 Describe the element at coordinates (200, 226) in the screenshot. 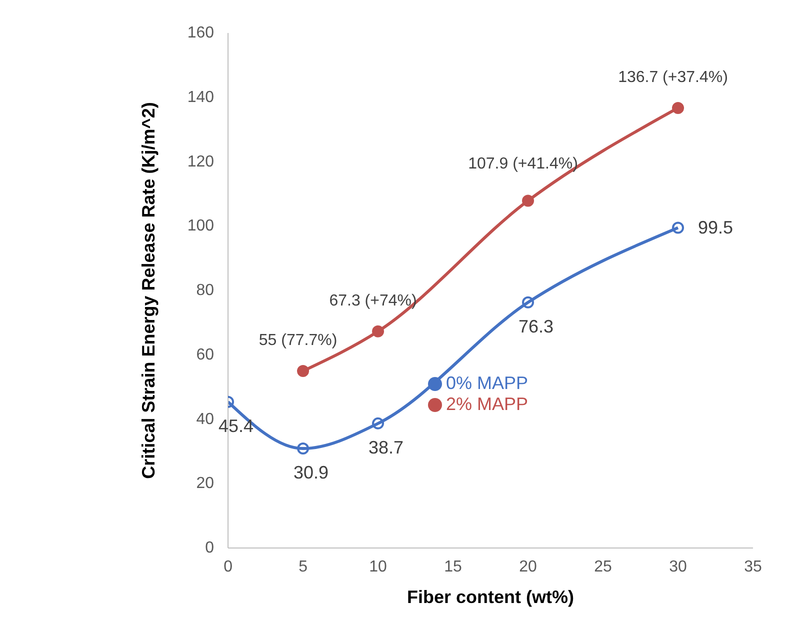

I see `y-tick-label: 100` at that location.